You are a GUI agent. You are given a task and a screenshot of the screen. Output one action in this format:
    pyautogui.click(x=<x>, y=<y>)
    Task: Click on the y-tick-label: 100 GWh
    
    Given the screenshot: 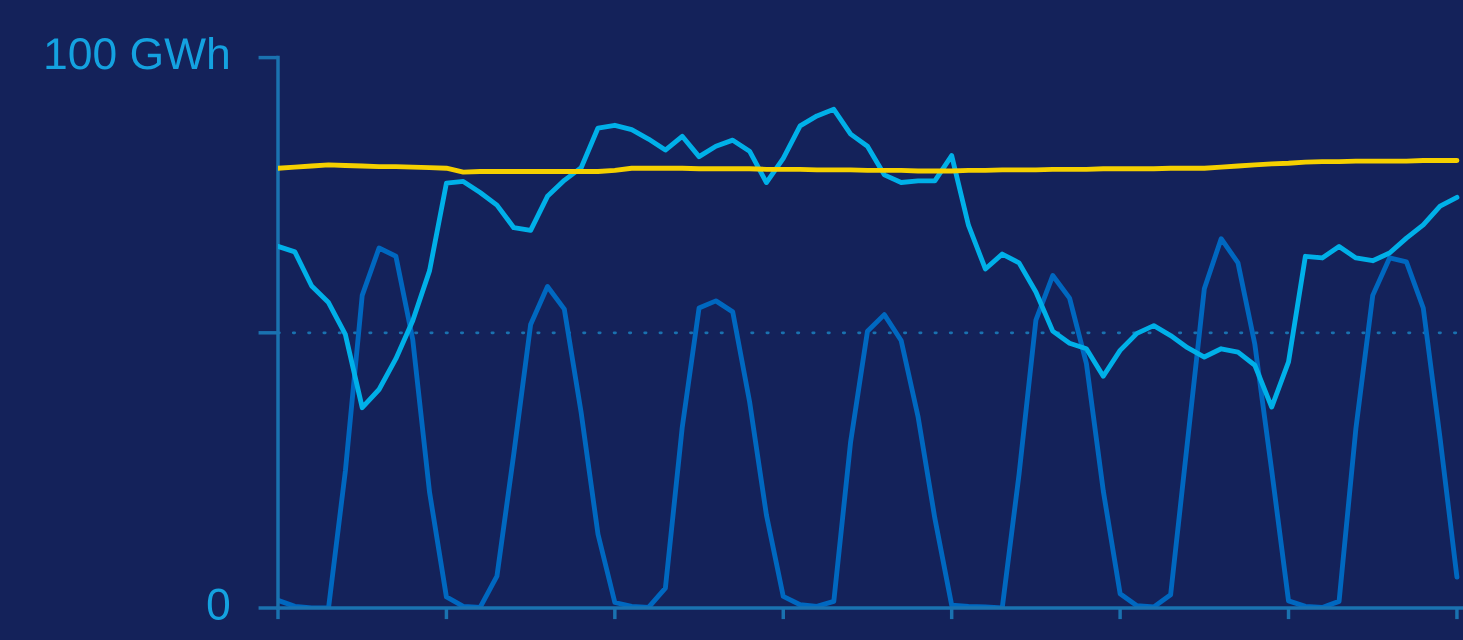 What is the action you would take?
    pyautogui.click(x=137, y=53)
    